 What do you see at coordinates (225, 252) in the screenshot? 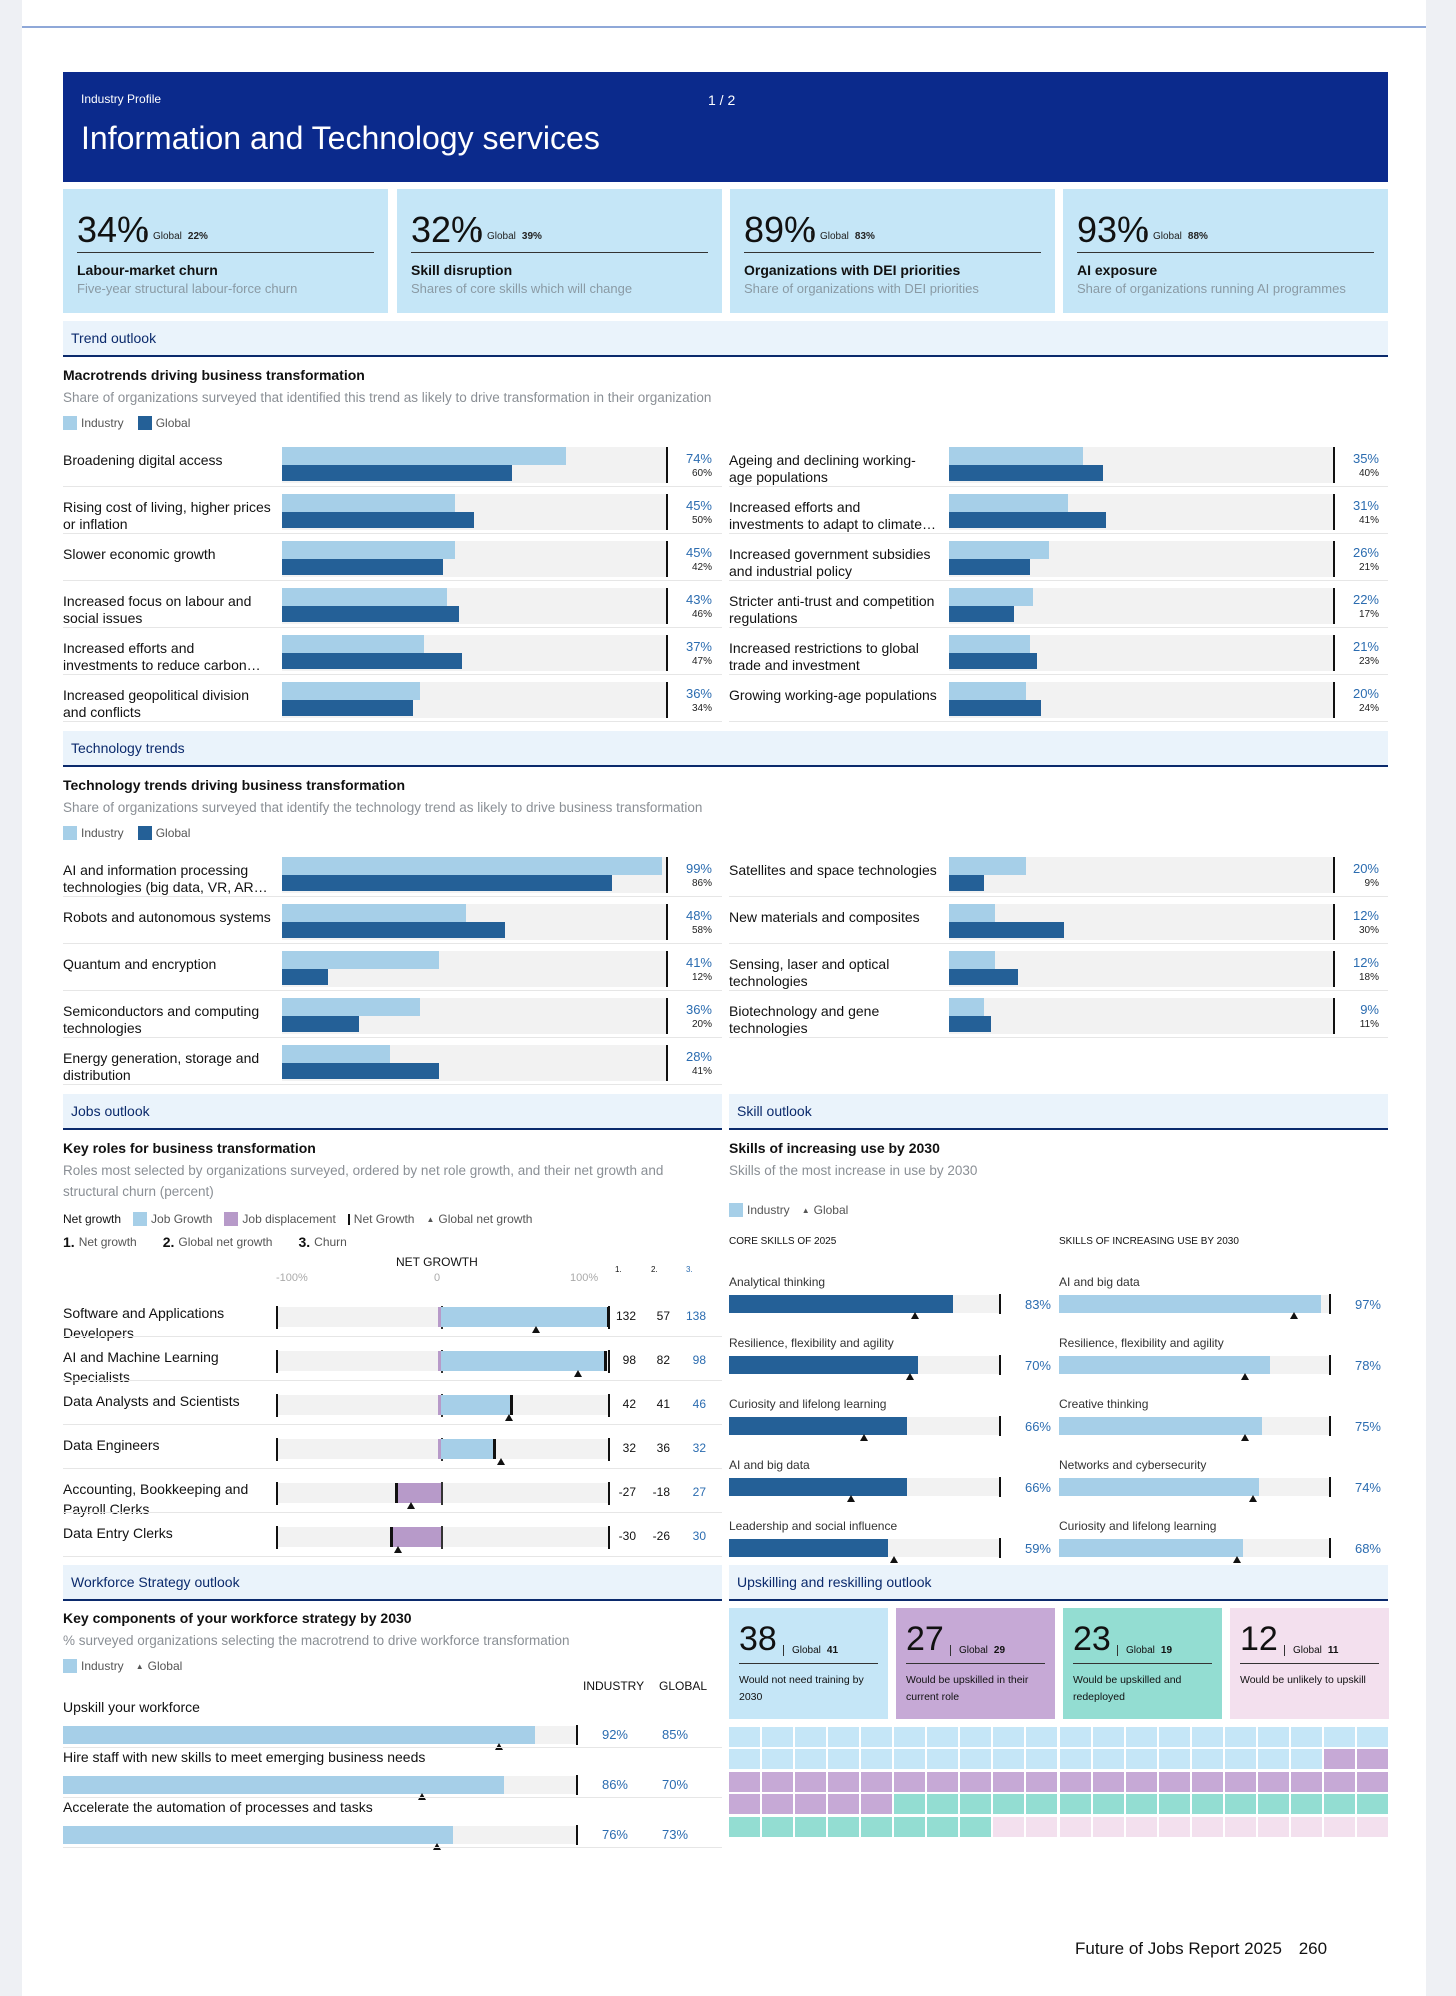
I see `kpi-rule` at bounding box center [225, 252].